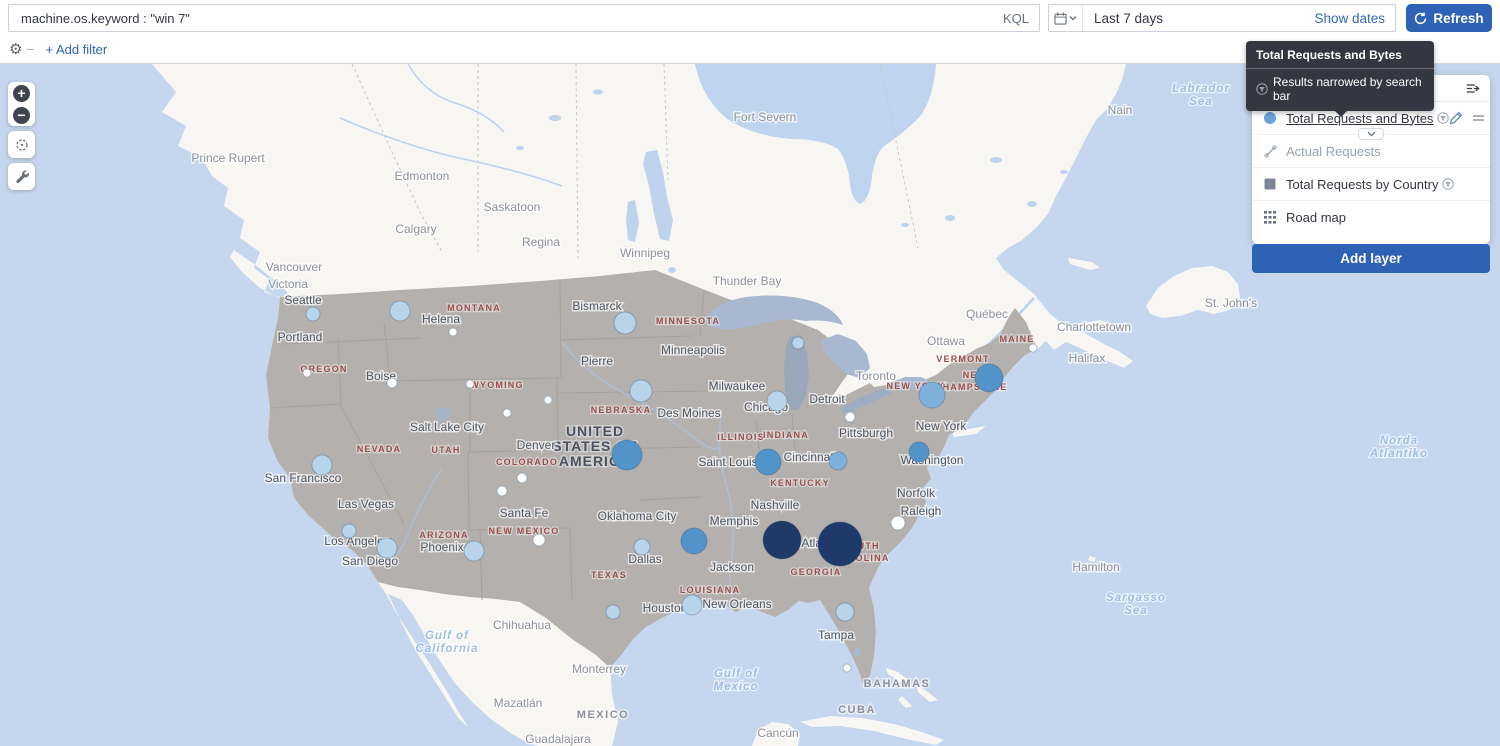 The image size is (1500, 746). I want to click on layer-tooltip-body: Results narrowed by search bar, so click(1340, 90).